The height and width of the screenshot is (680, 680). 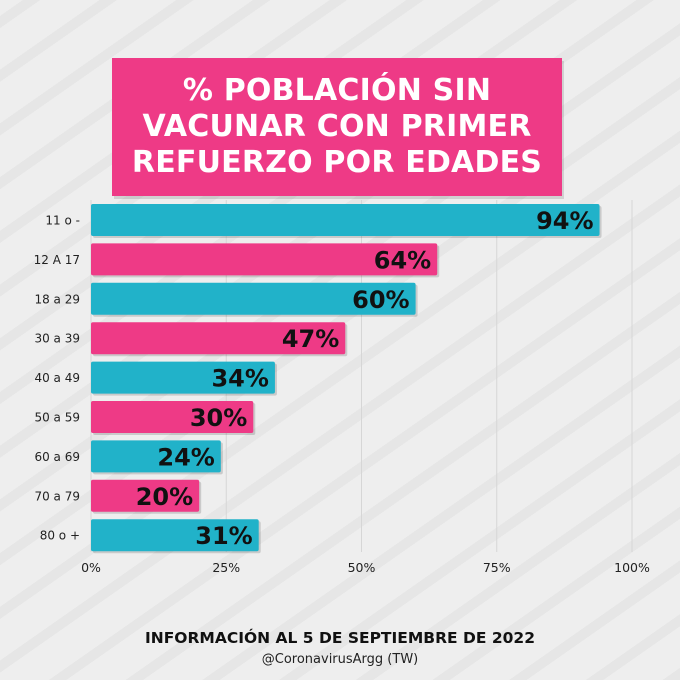 I want to click on footer-credit: @CoronavirusArgg (TW), so click(x=340, y=659).